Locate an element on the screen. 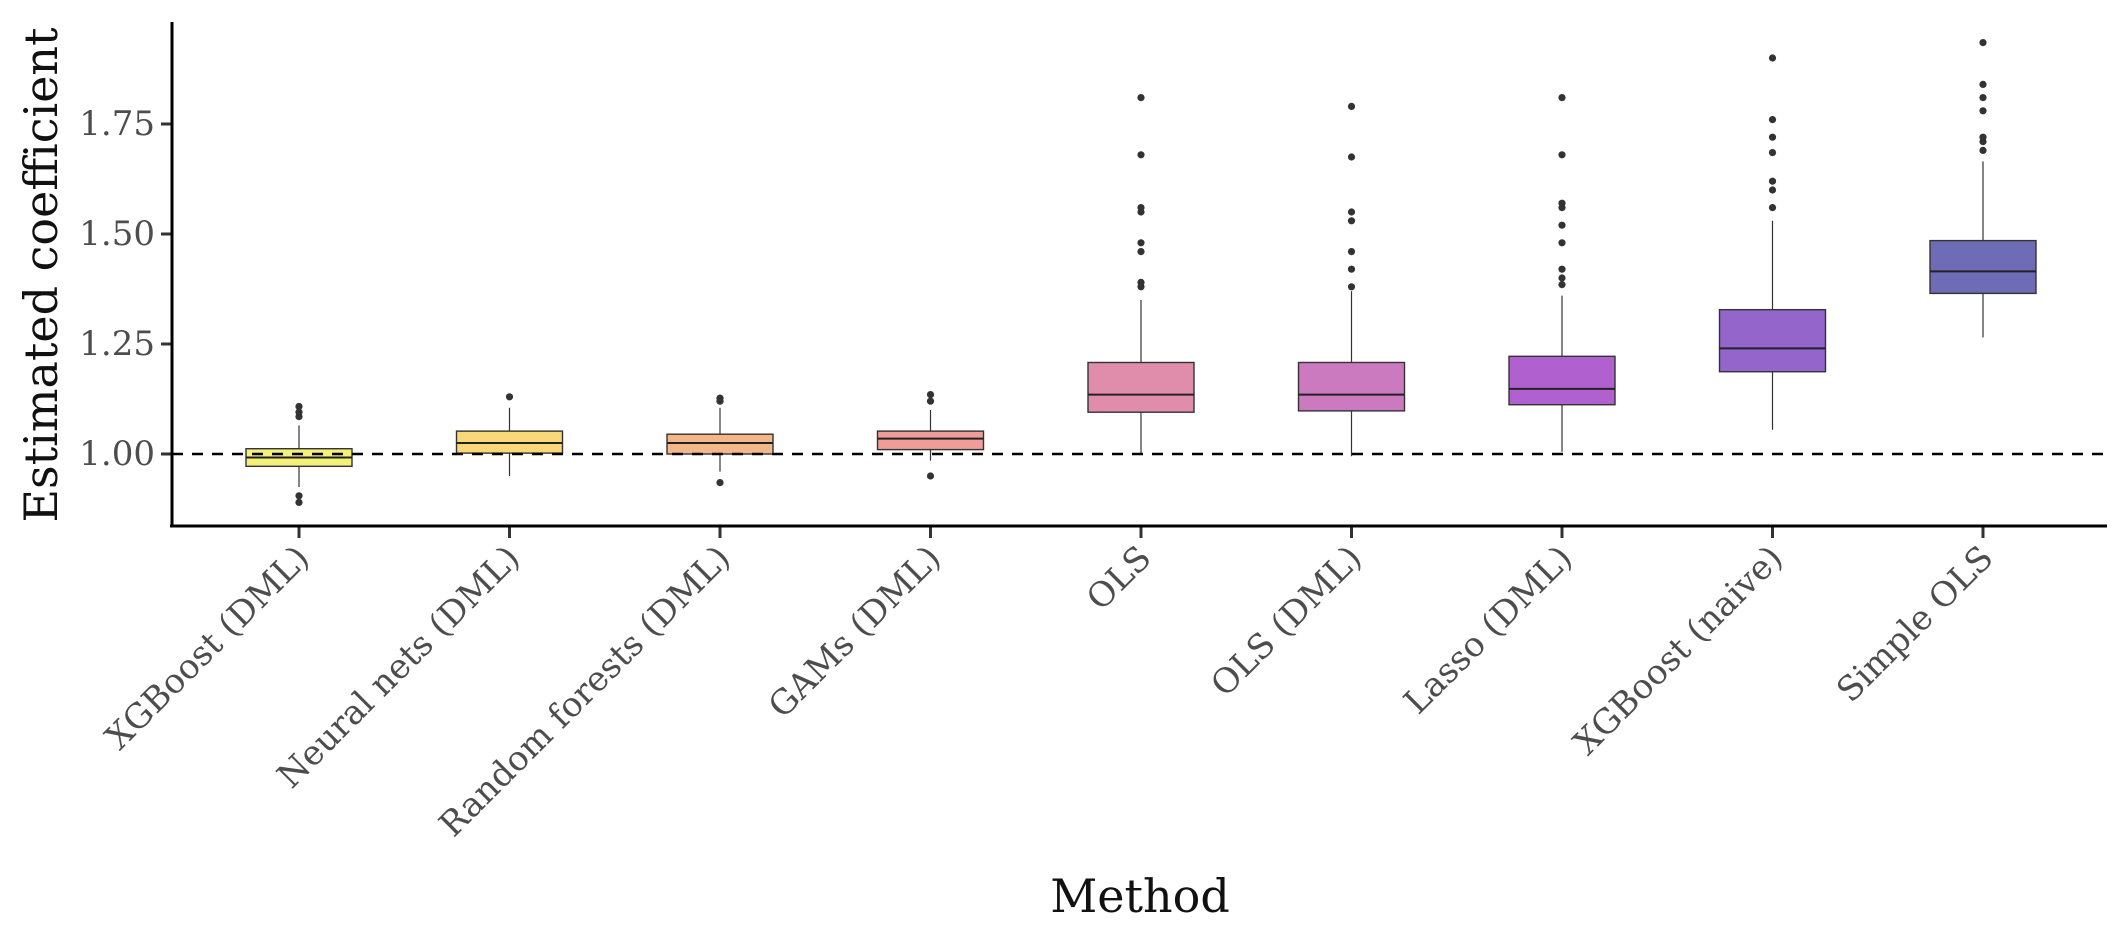 Image resolution: width=2125 pixels, height=944 pixels. x-tick-label: OLS is located at coordinates (1119, 578).